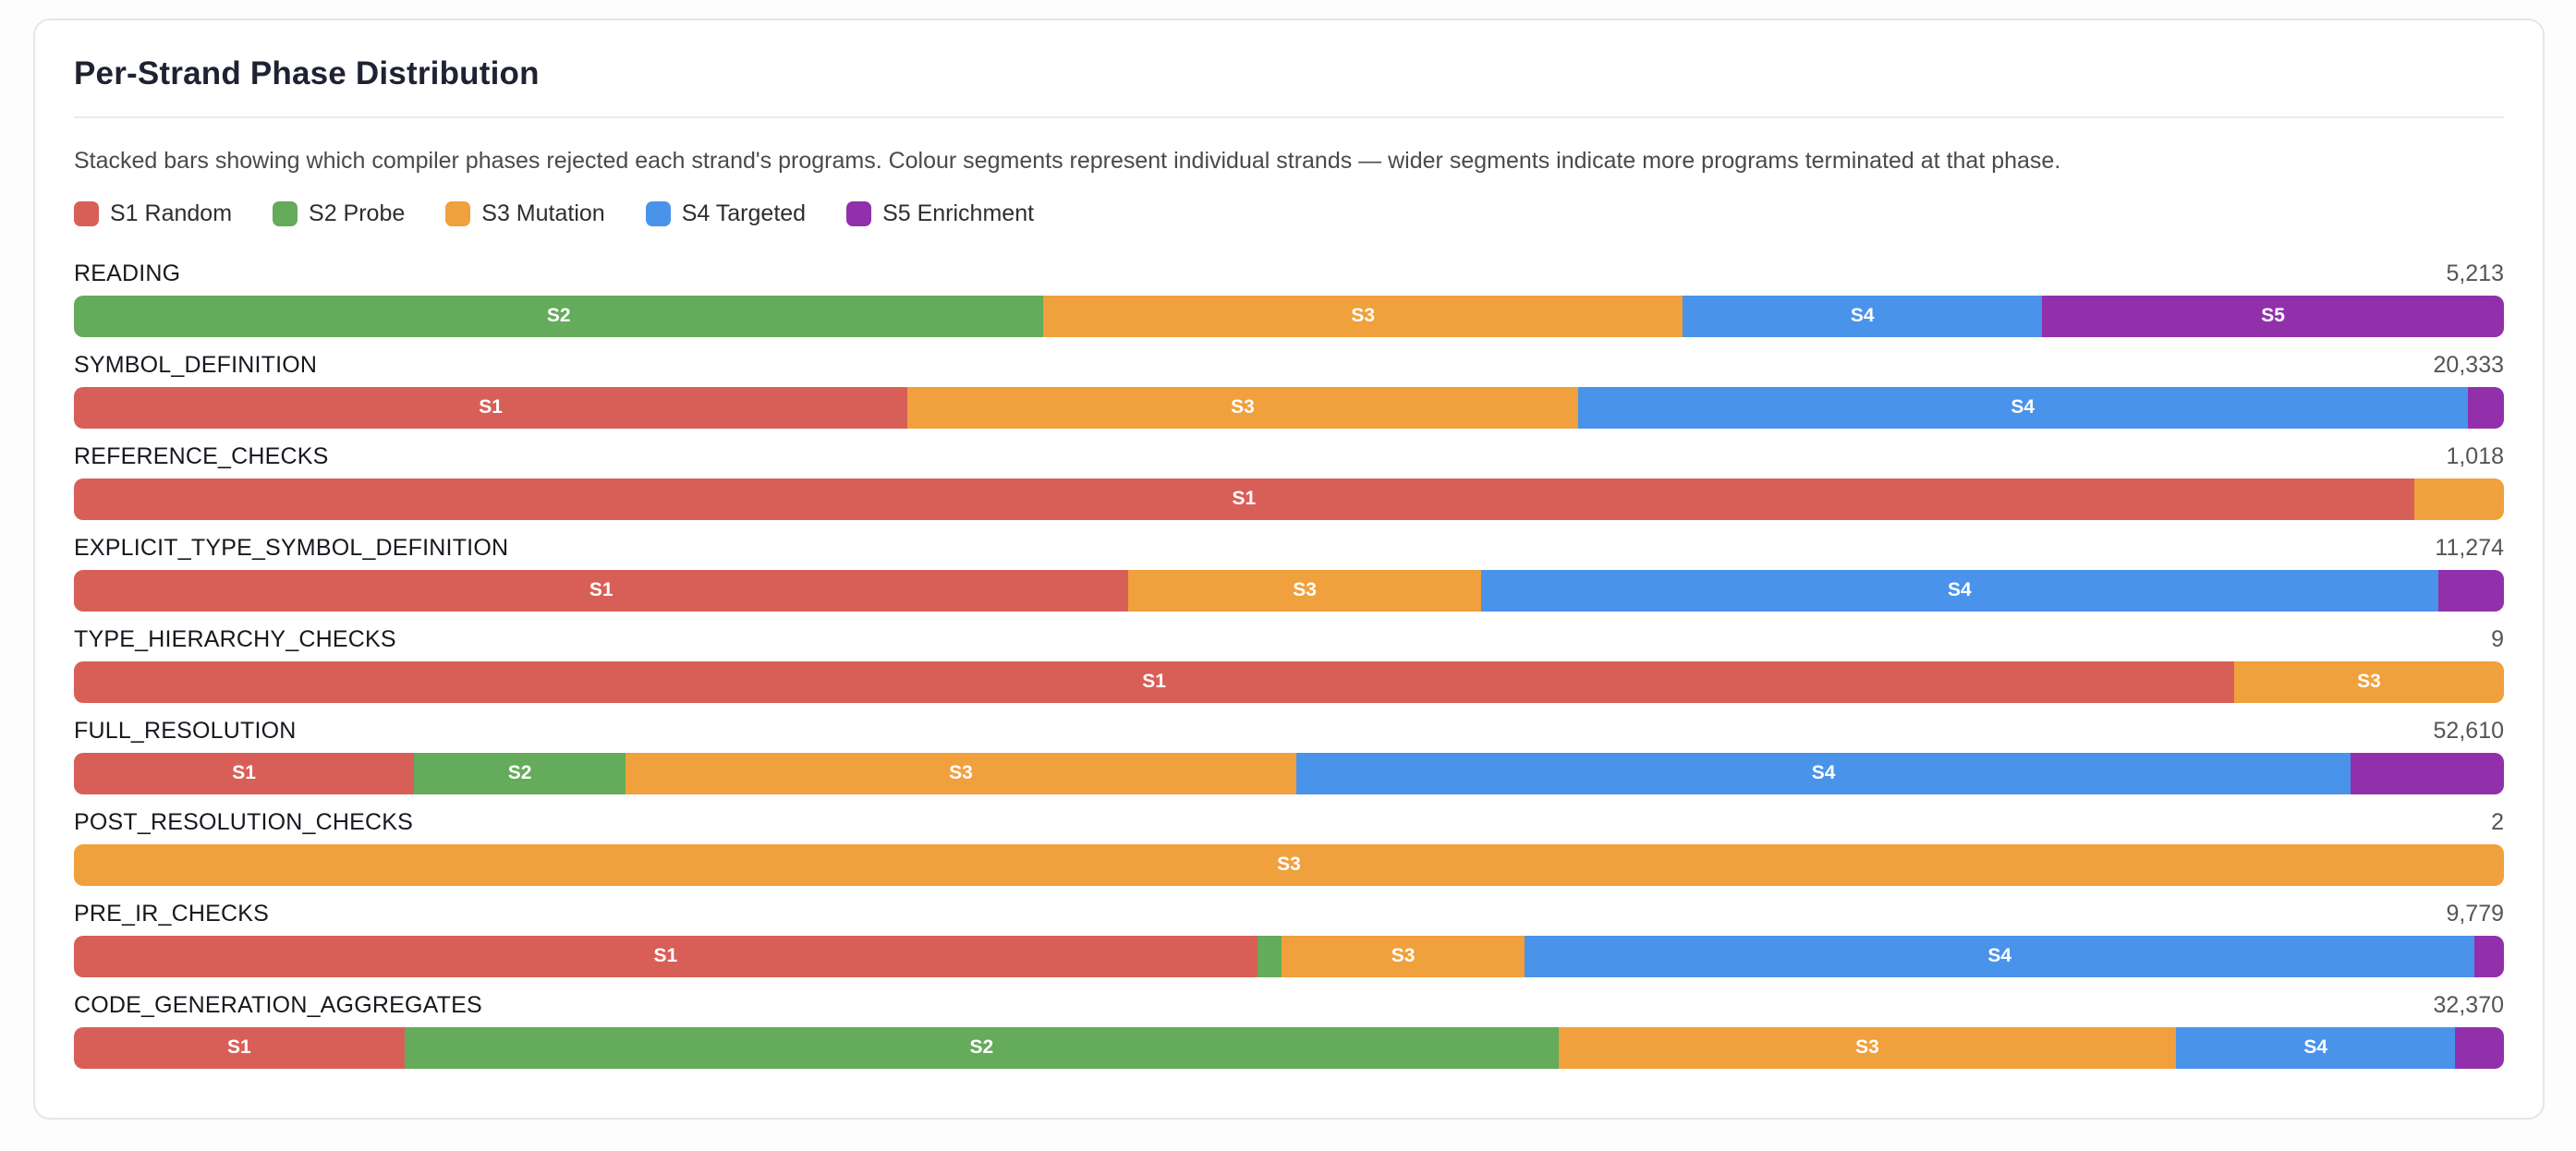  I want to click on phase-row-header: EXPLICIT_TYPE_SYMBOL_DEFINITION 11,274, so click(1289, 548).